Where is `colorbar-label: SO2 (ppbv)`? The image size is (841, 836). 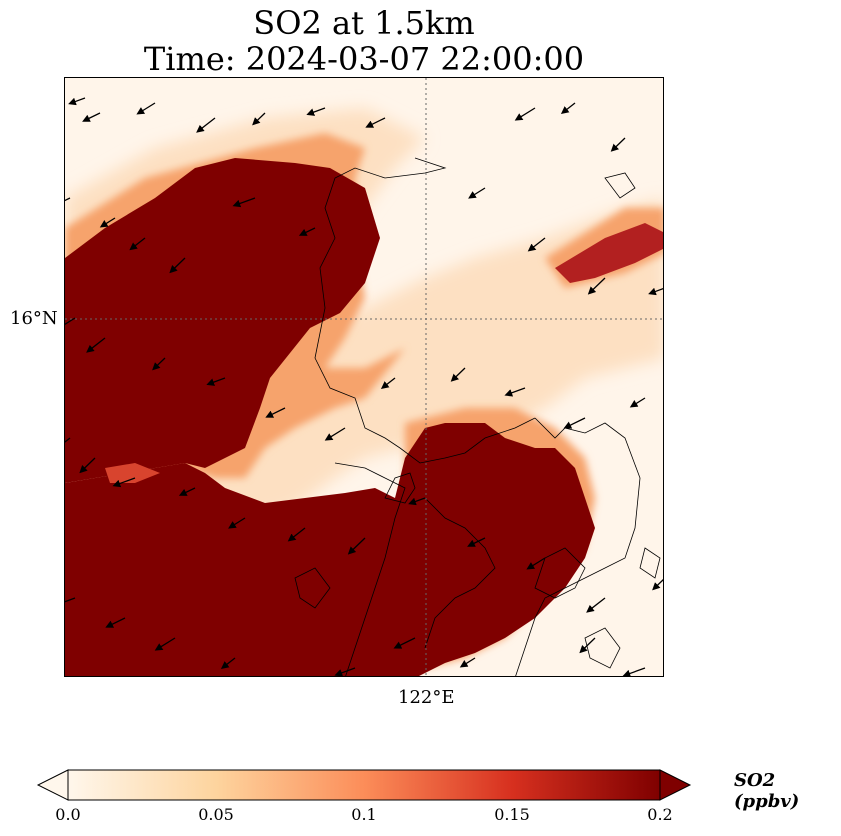 colorbar-label: SO2 (ppbv) is located at coordinates (767, 791).